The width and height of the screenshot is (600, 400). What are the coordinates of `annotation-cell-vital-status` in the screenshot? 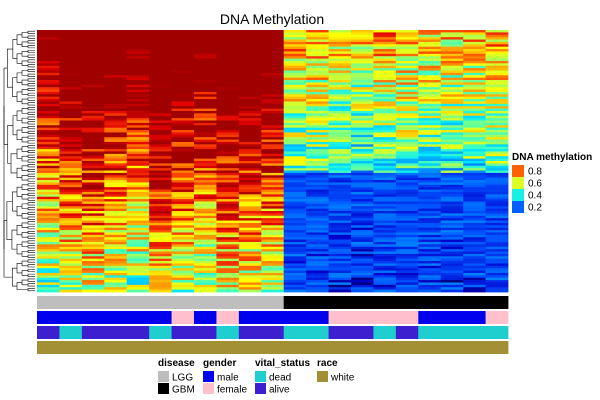 It's located at (160, 332).